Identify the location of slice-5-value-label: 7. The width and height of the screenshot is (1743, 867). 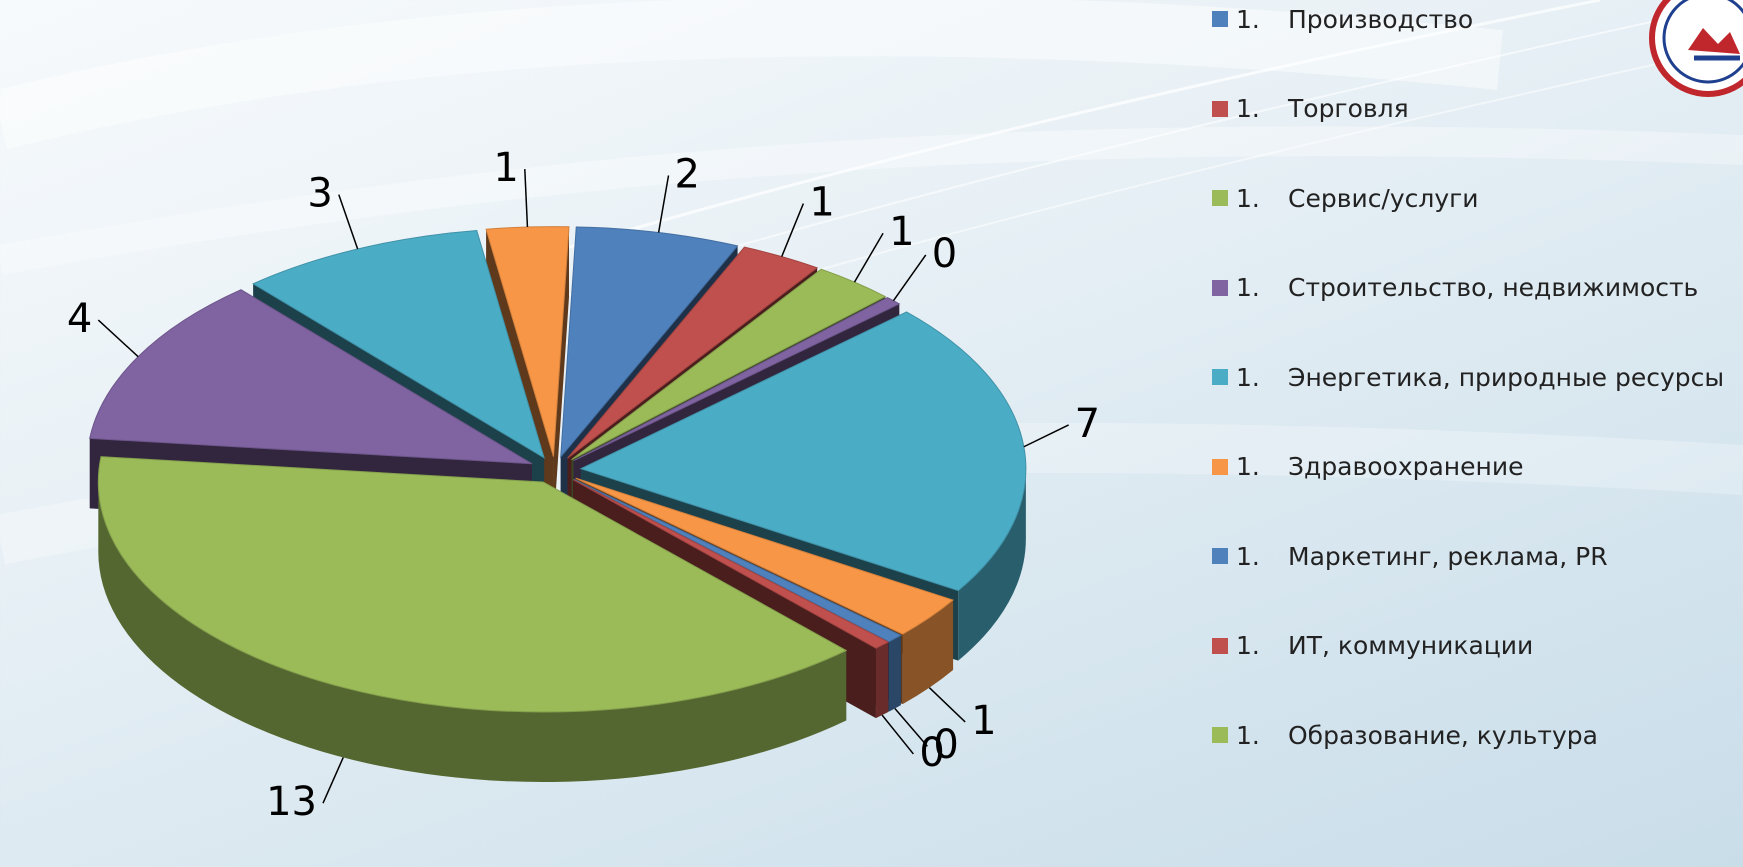
(1087, 424).